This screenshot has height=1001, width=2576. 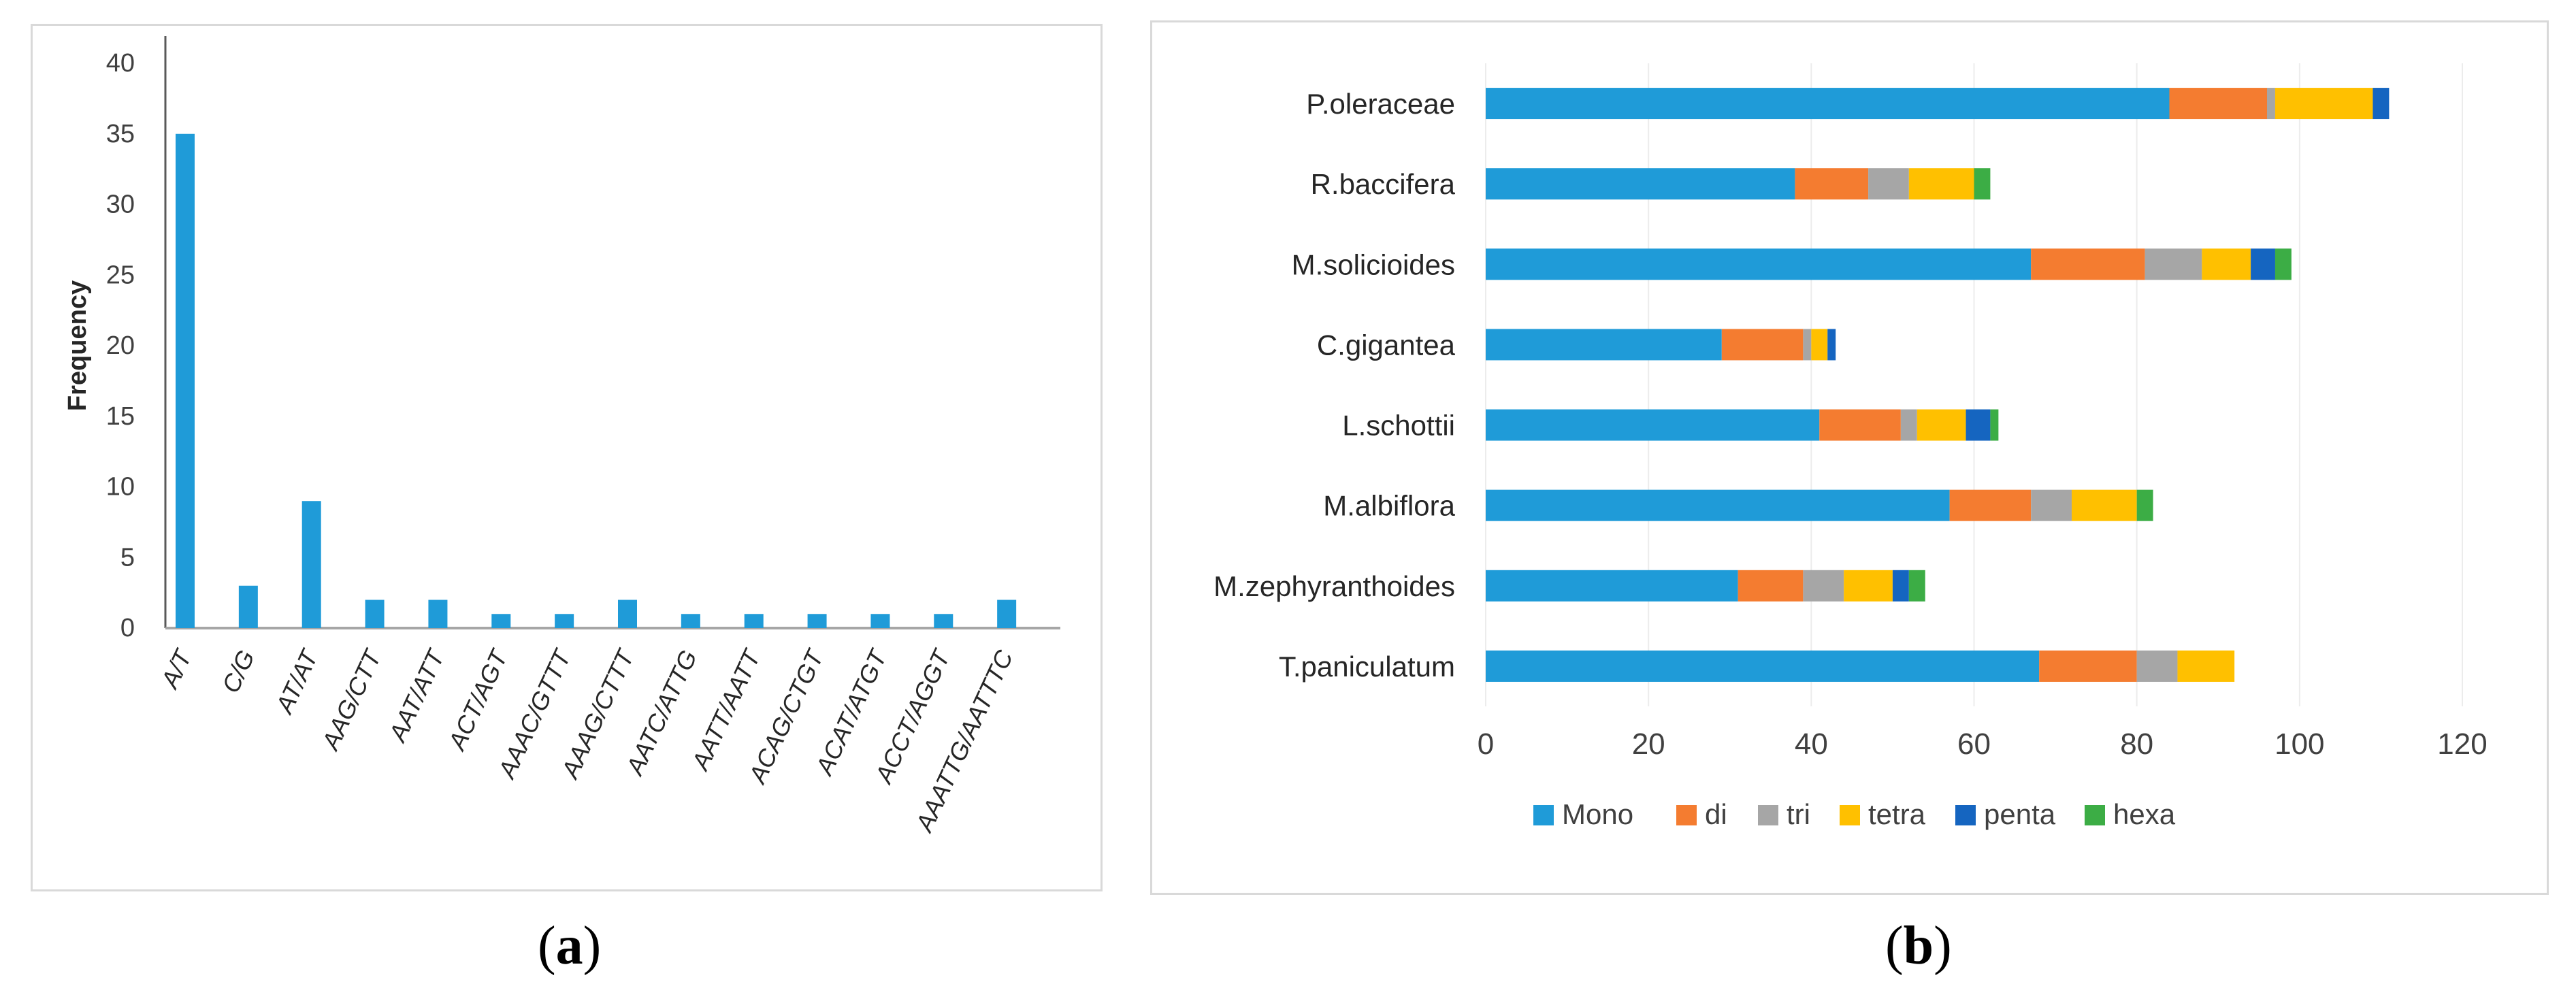 What do you see at coordinates (1763, 666) in the screenshot?
I see `bar-mono-t-paniculatum` at bounding box center [1763, 666].